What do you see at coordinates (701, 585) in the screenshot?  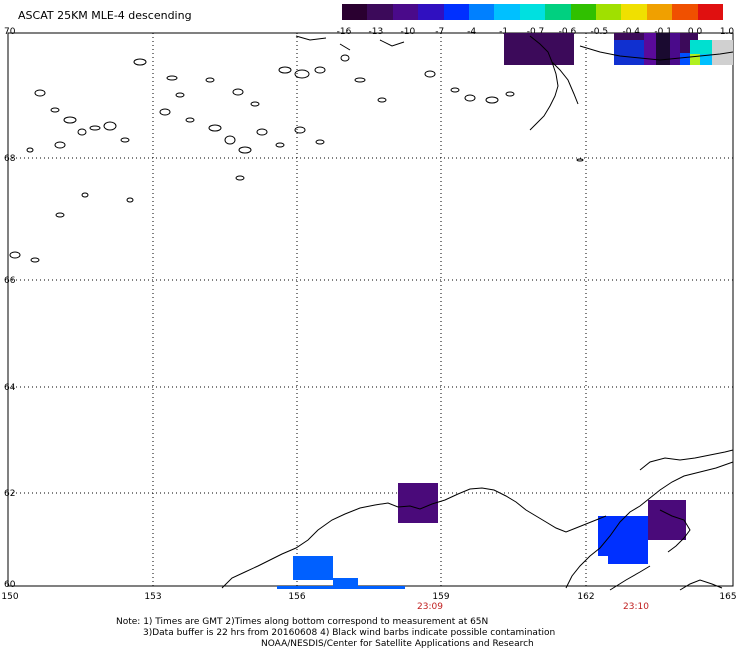 I see `coastline-south2` at bounding box center [701, 585].